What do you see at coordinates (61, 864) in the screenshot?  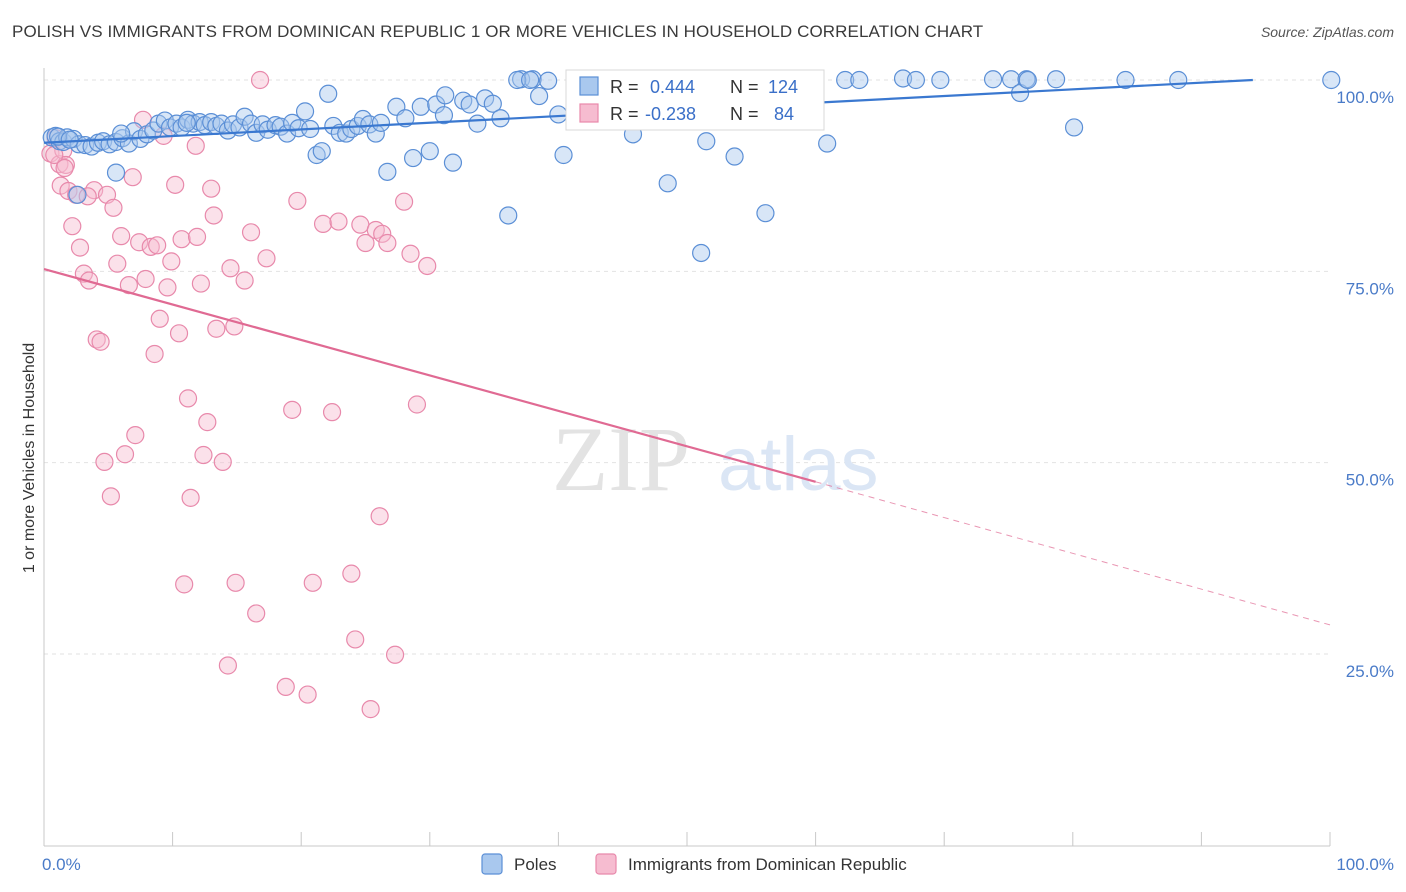 I see `x-tick-label-min: 0.0%` at bounding box center [61, 864].